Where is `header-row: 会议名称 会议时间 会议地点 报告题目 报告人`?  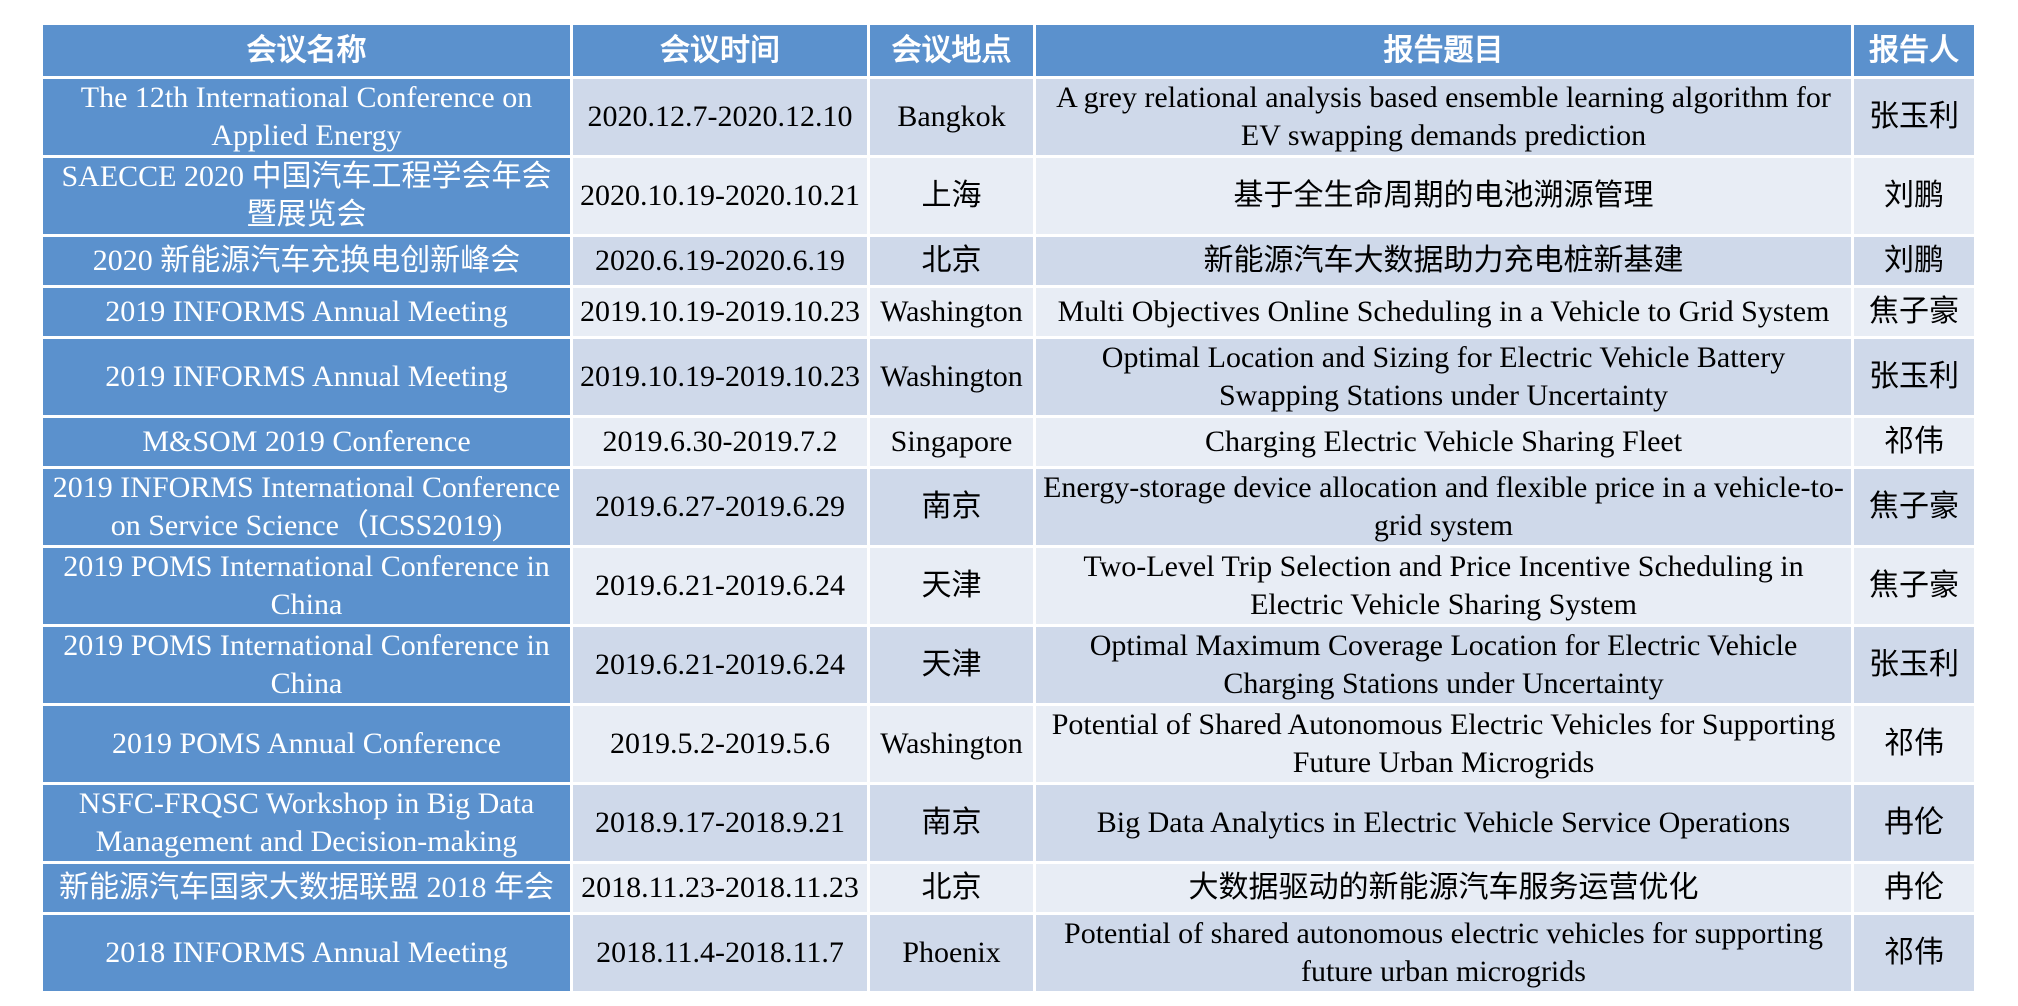
header-row: 会议名称 会议时间 会议地点 报告题目 报告人 is located at coordinates (1008, 50).